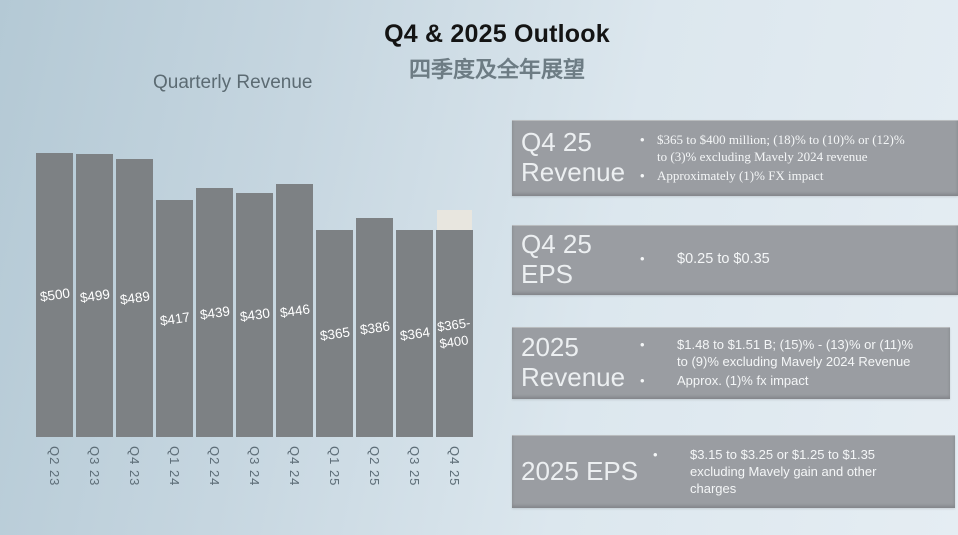 This screenshot has height=535, width=958. I want to click on outlook-box-heading: Q4 25 EPS, so click(556, 259).